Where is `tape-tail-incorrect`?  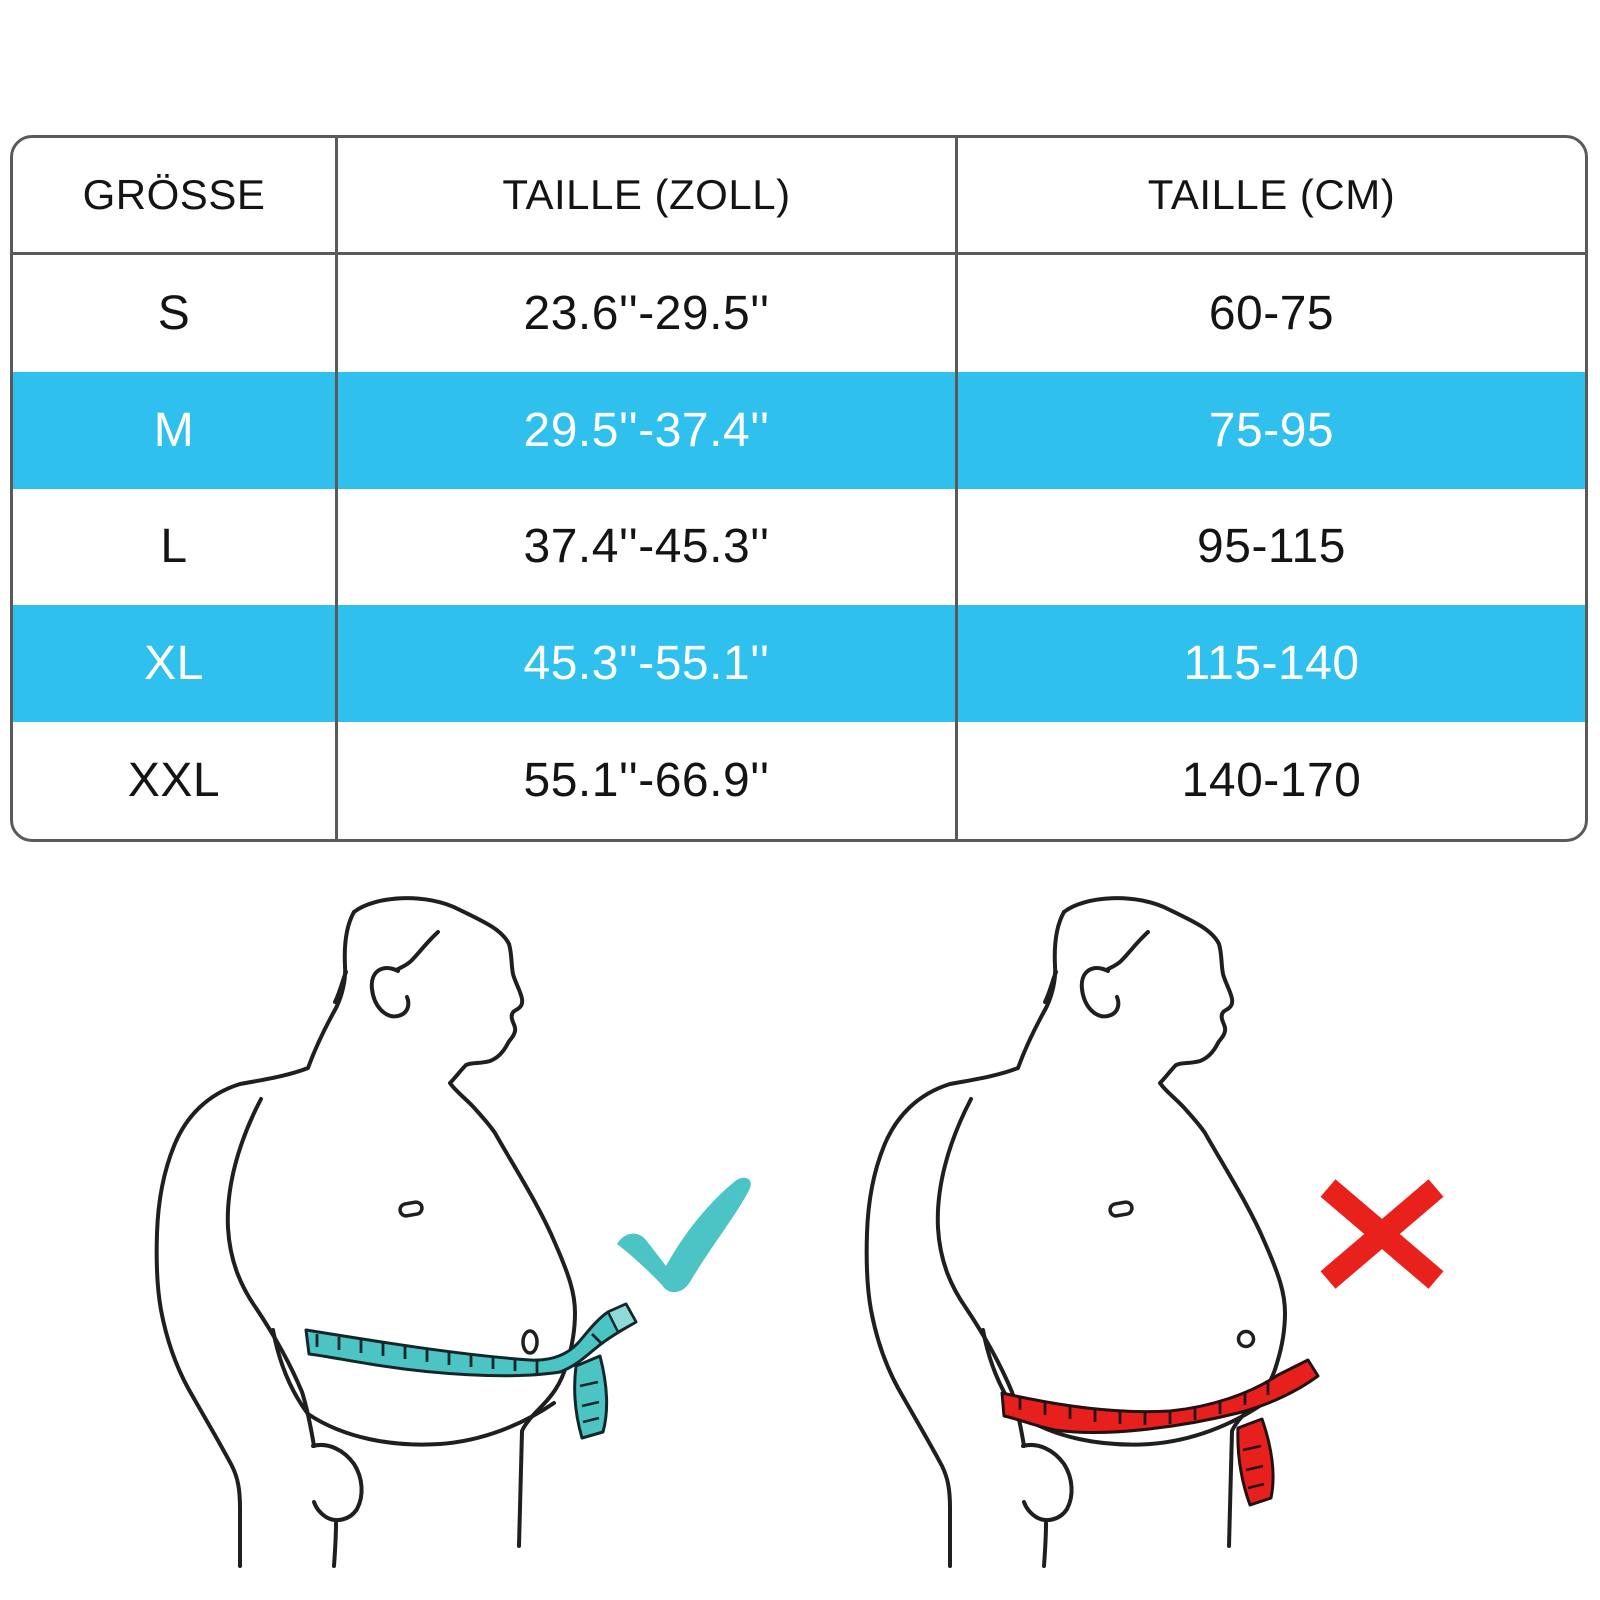 tape-tail-incorrect is located at coordinates (1255, 1462).